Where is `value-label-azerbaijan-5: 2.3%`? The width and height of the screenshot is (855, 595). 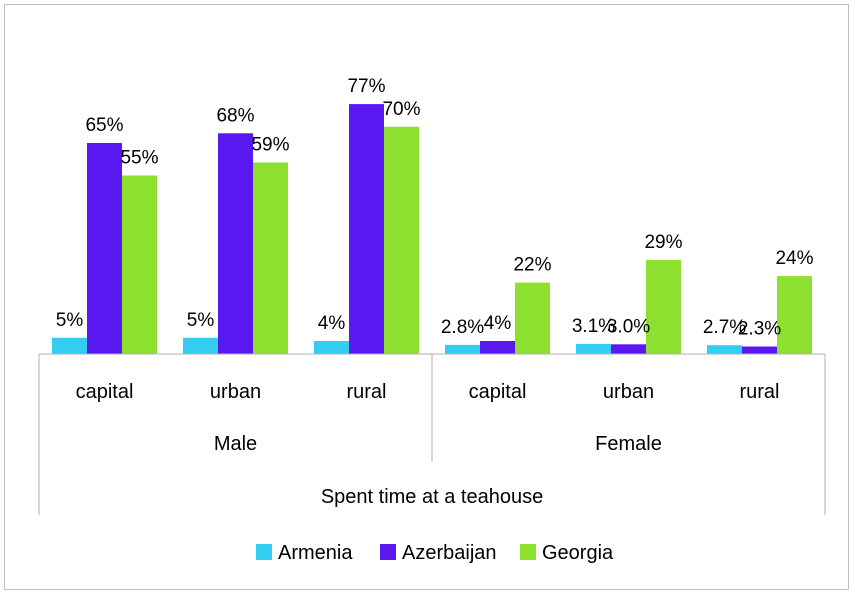
value-label-azerbaijan-5: 2.3% is located at coordinates (759, 329).